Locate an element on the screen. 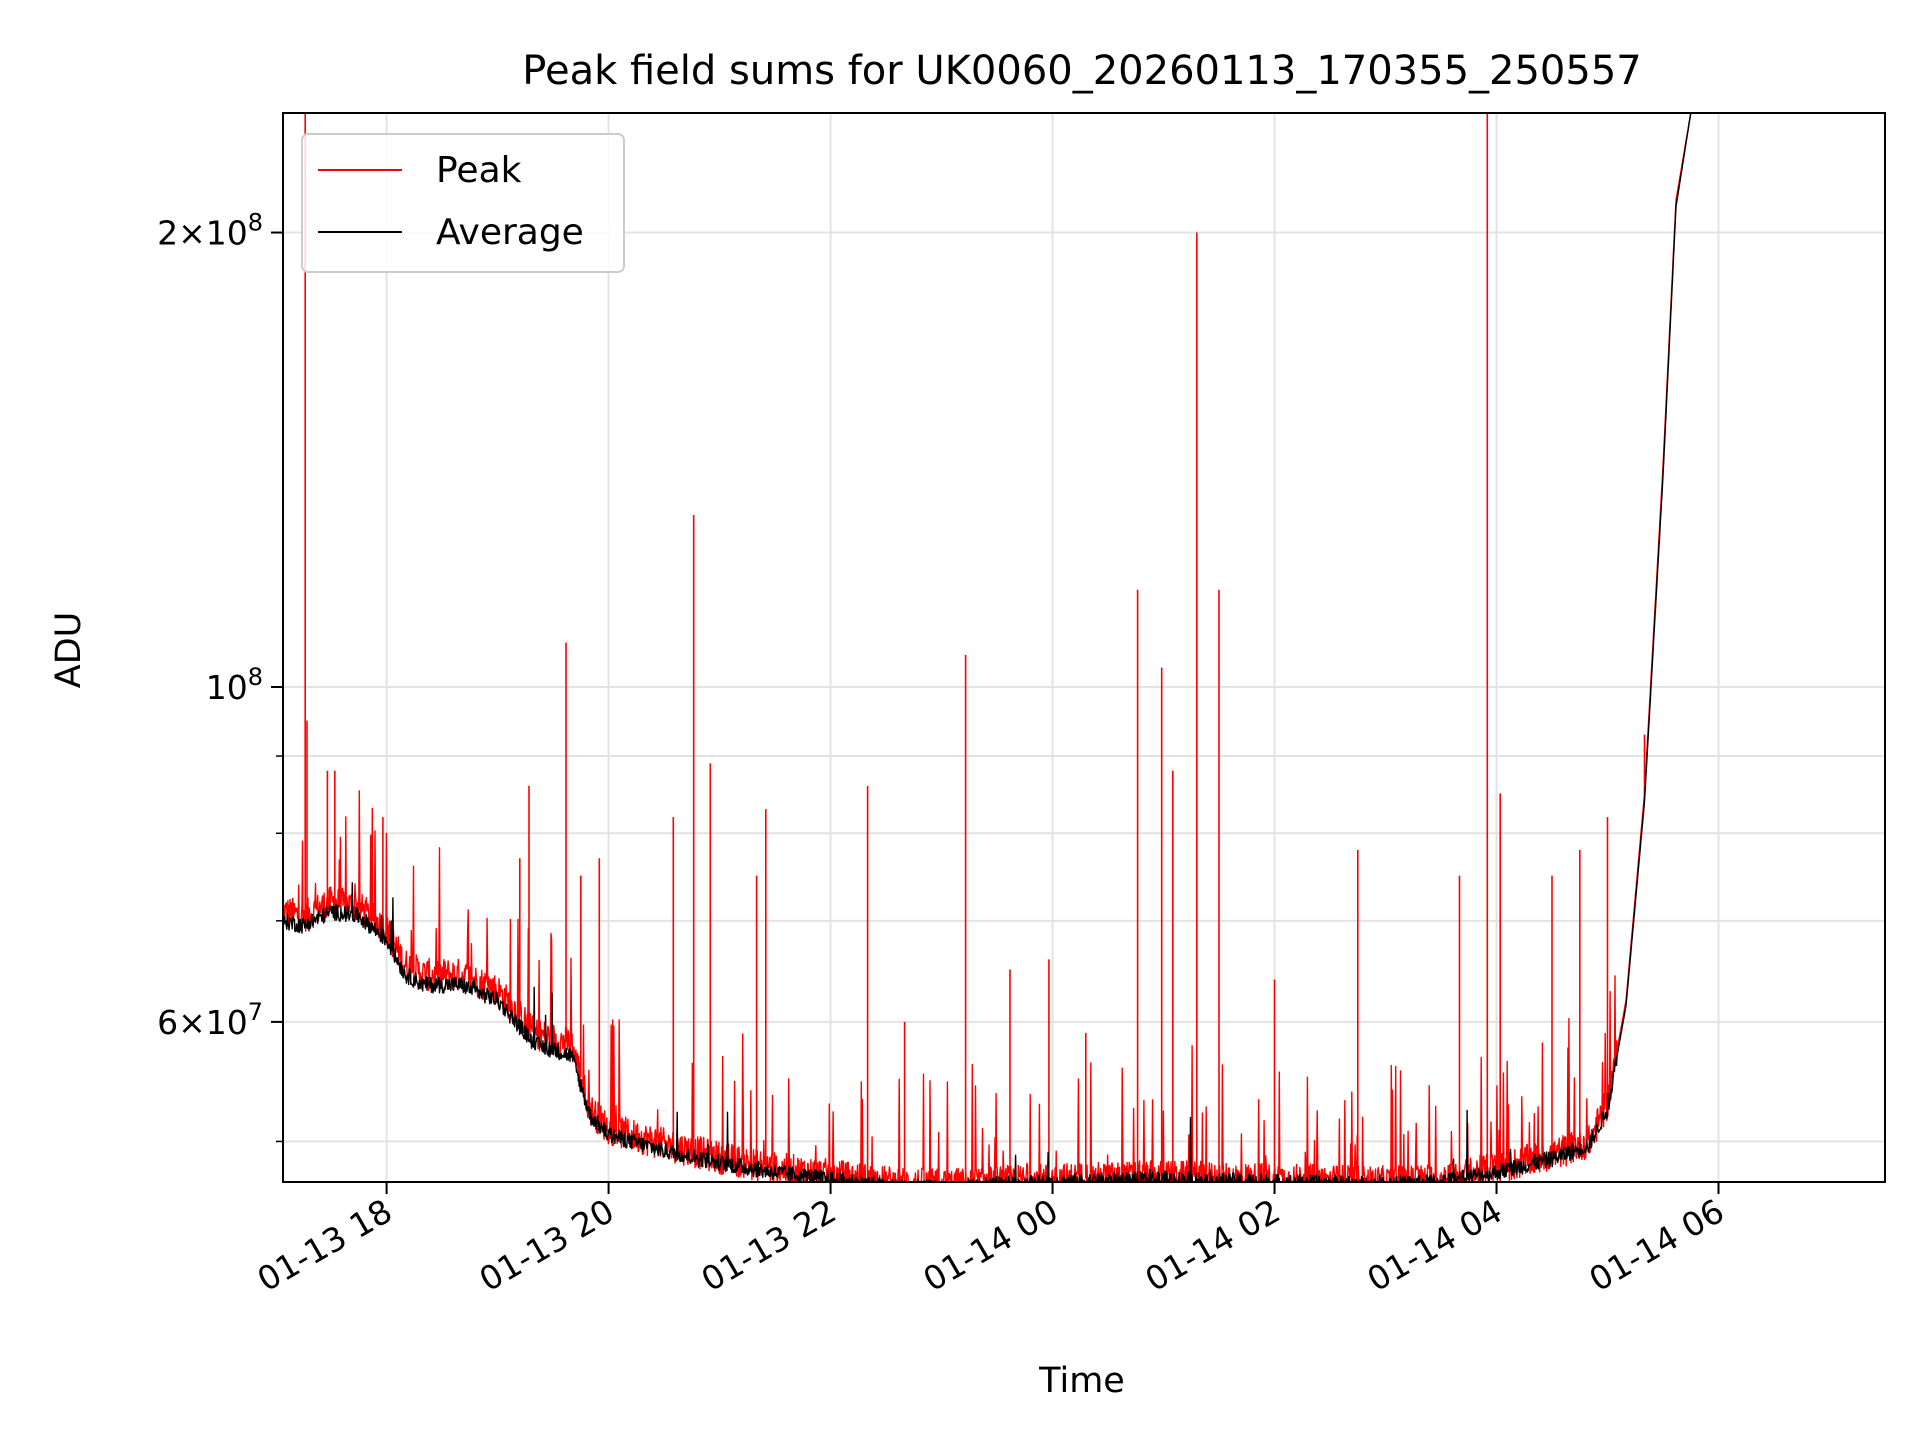  x-axis-label: Time is located at coordinates (1081, 1381).